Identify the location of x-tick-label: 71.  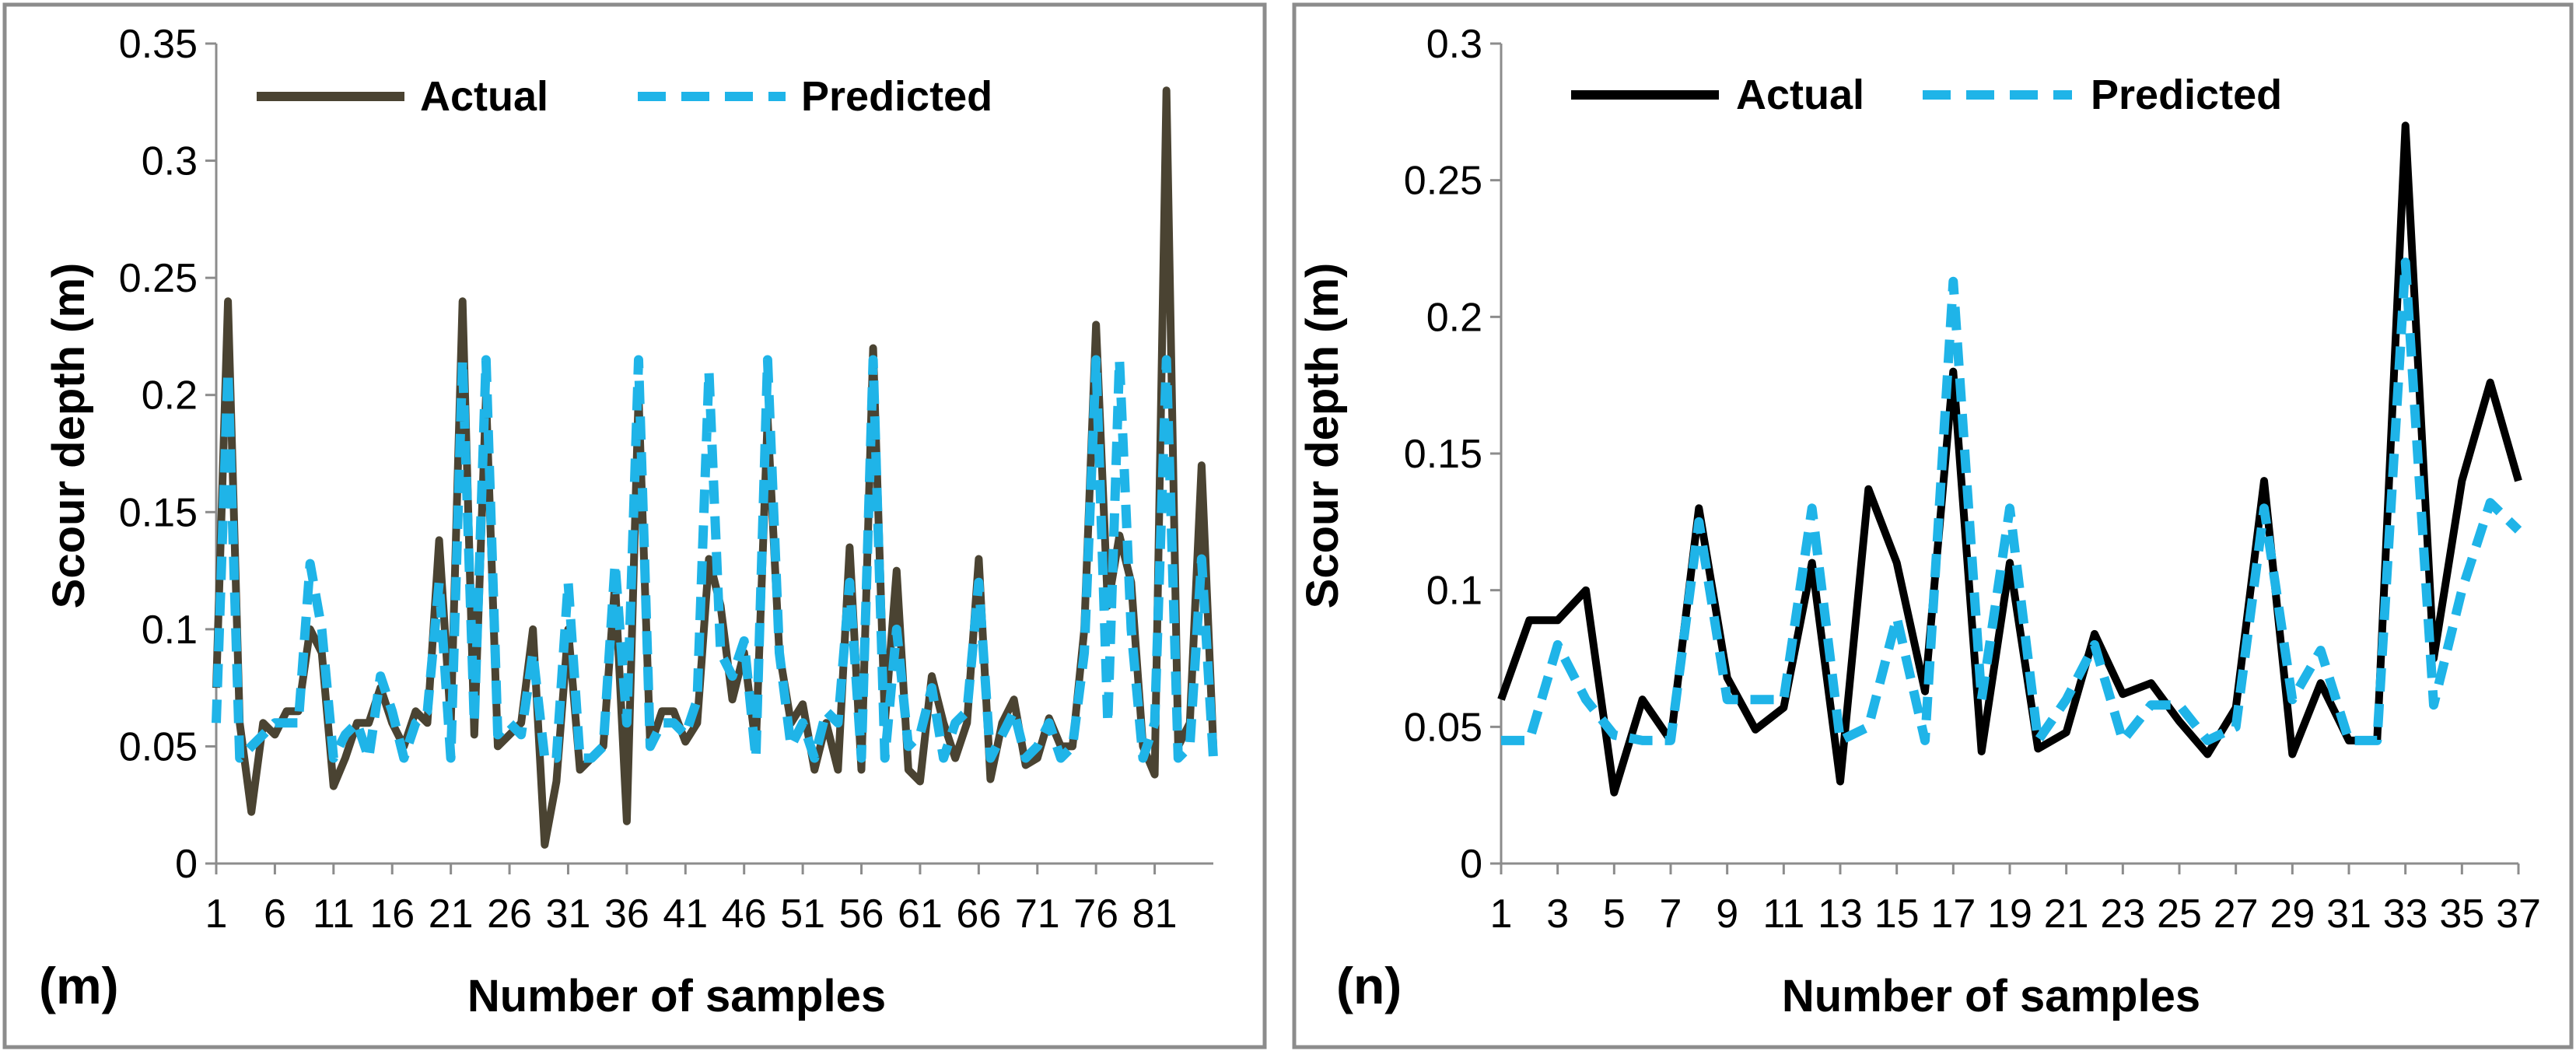
(1038, 915).